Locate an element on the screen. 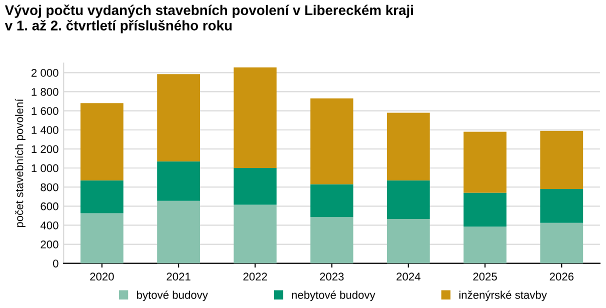 The image size is (606, 308). x-tick-label: 2023 is located at coordinates (332, 276).